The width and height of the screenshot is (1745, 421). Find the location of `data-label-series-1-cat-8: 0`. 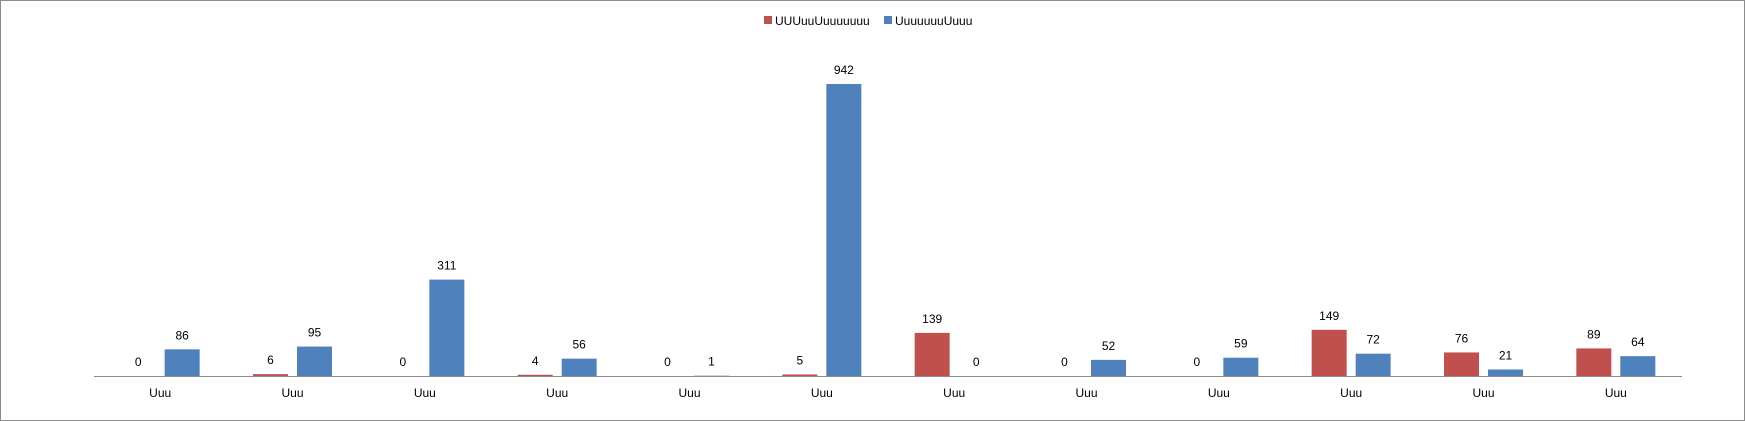

data-label-series-1-cat-8: 0 is located at coordinates (1064, 362).